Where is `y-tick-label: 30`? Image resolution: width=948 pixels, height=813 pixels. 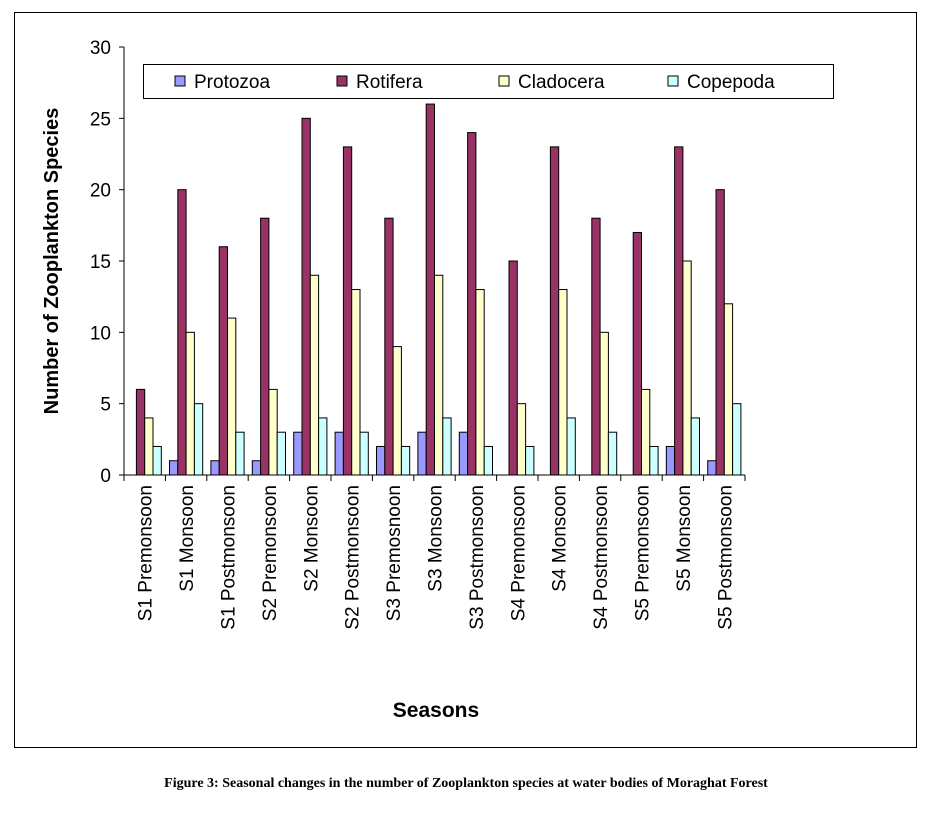
y-tick-label: 30 is located at coordinates (100, 48).